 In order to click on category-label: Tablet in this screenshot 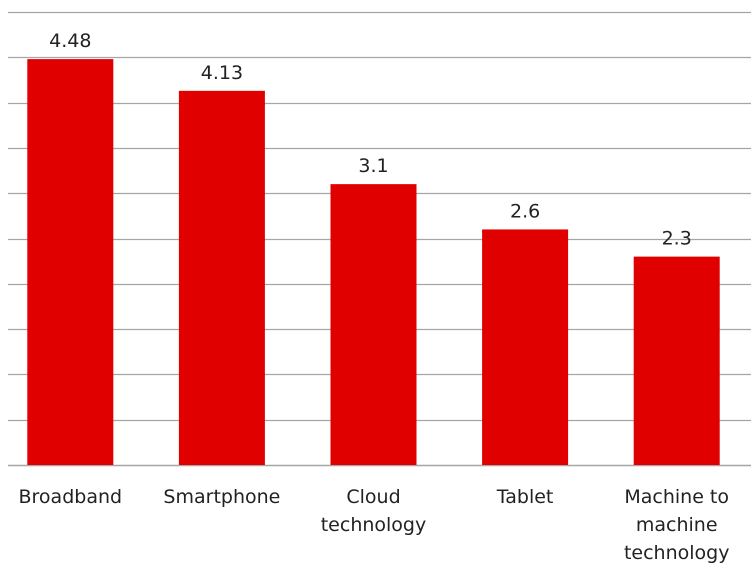, I will do `click(525, 497)`.